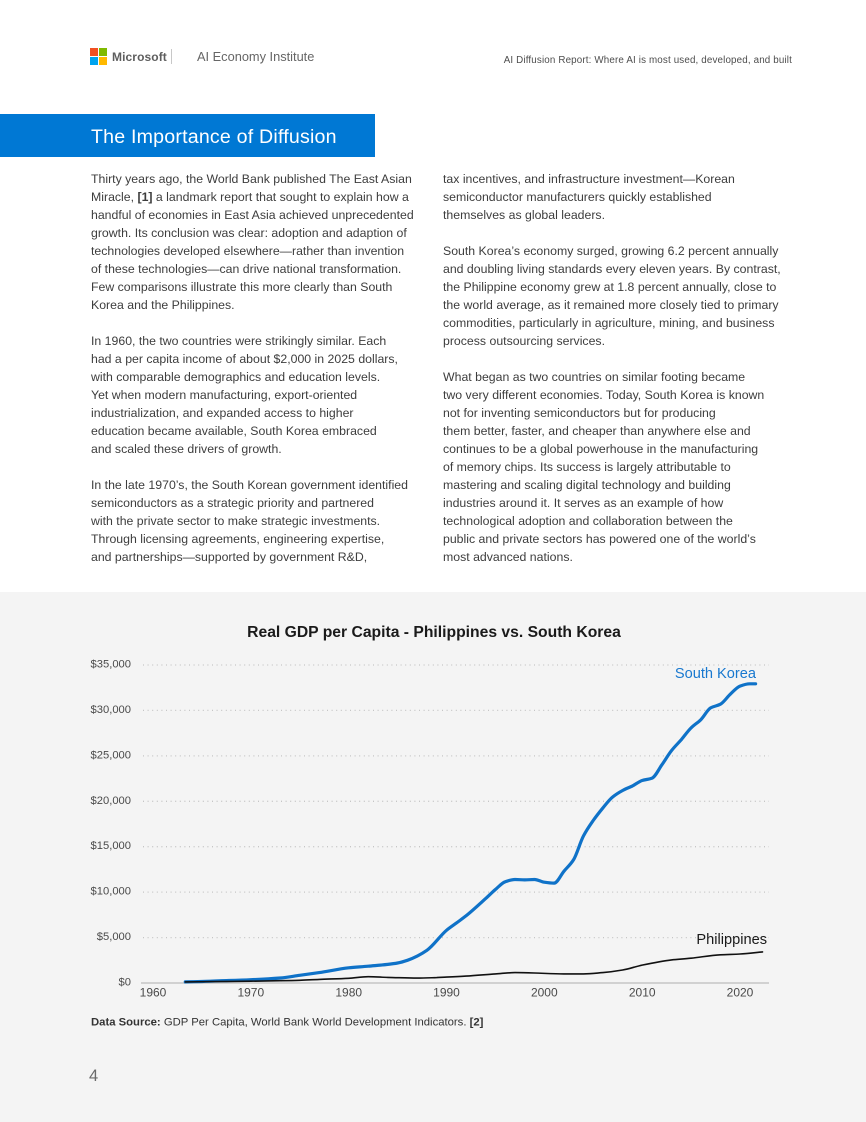  I want to click on svg-text: South Korea, so click(716, 674).